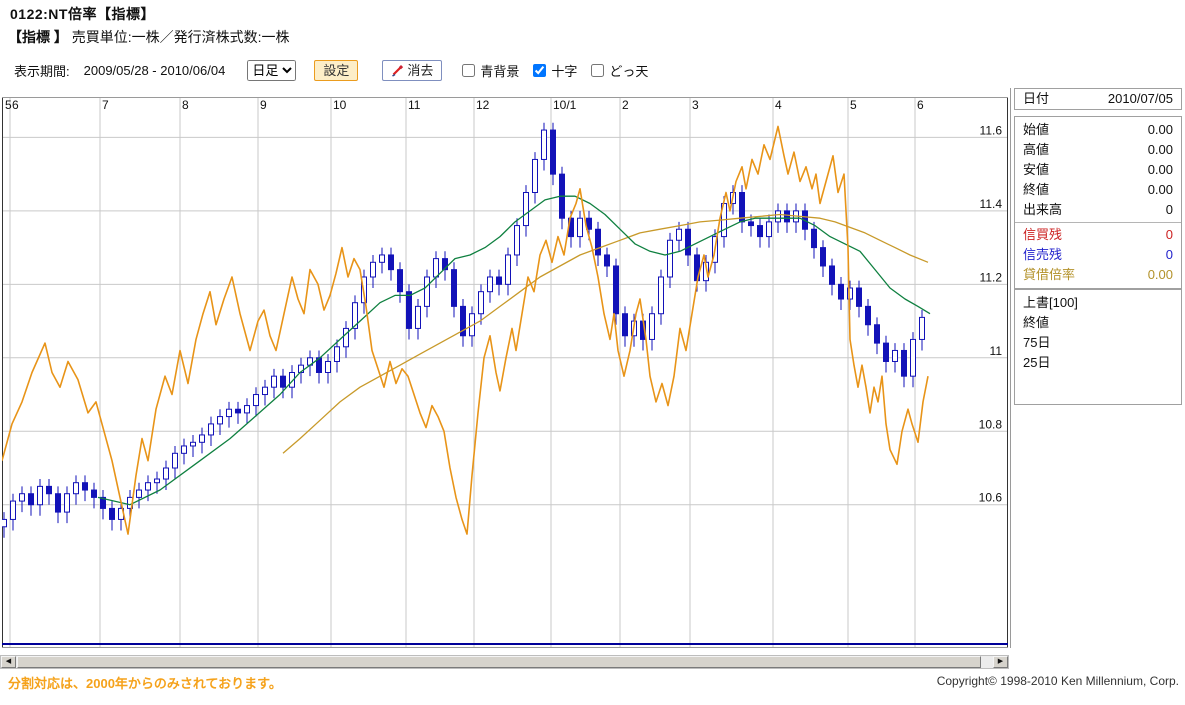 Image resolution: width=1185 pixels, height=705 pixels. What do you see at coordinates (154, 70) in the screenshot?
I see `period-value: 2009/05/28 - 2010/06/04` at bounding box center [154, 70].